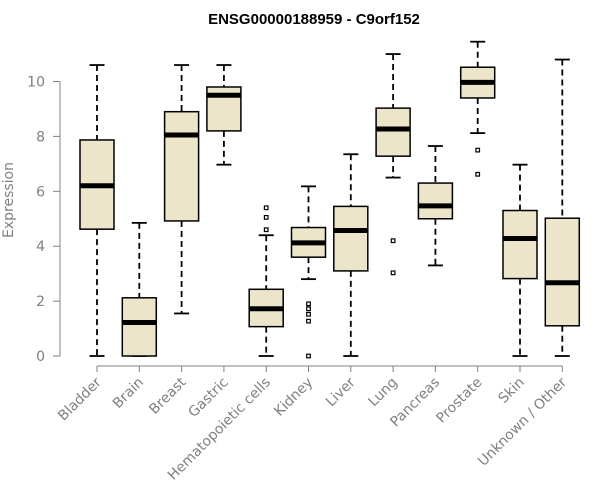 The width and height of the screenshot is (600, 500). Describe the element at coordinates (393, 164) in the screenshot. I see `box-lung` at that location.